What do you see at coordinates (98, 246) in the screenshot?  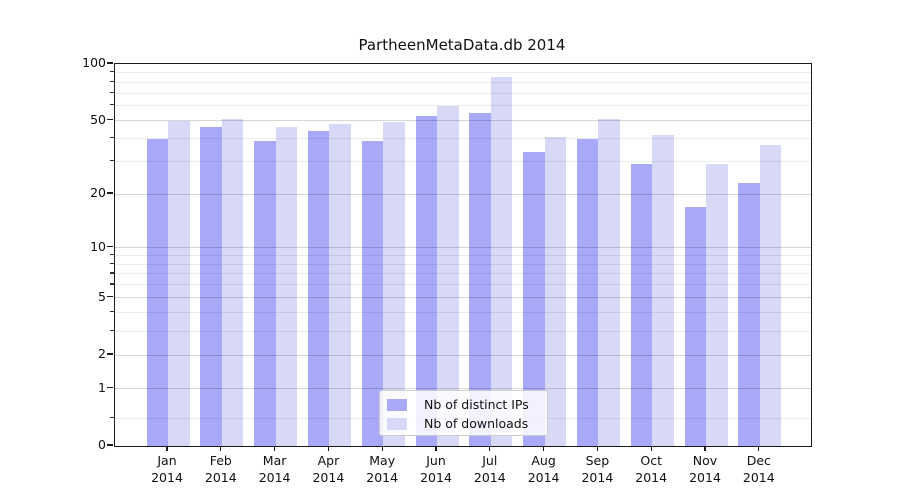 I see `y-tick-label: 10` at bounding box center [98, 246].